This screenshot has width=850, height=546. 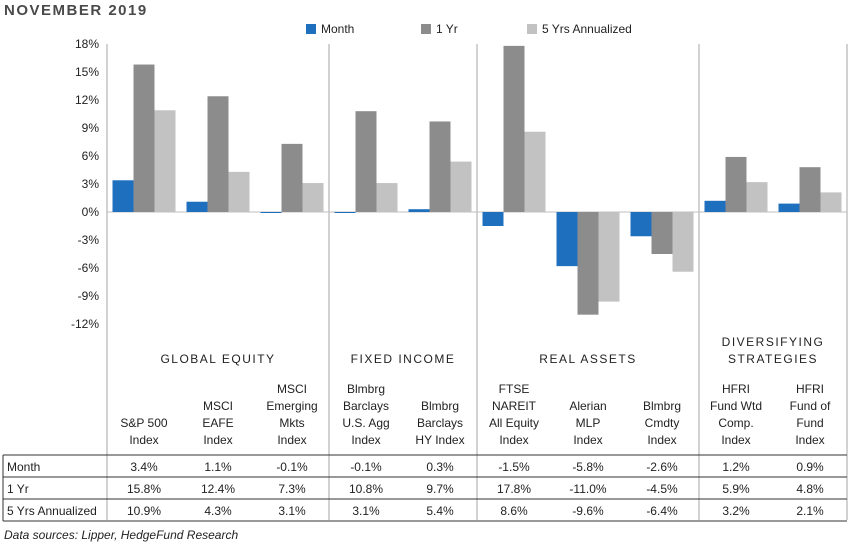 What do you see at coordinates (736, 489) in the screenshot?
I see `table-cell: 5.9%` at bounding box center [736, 489].